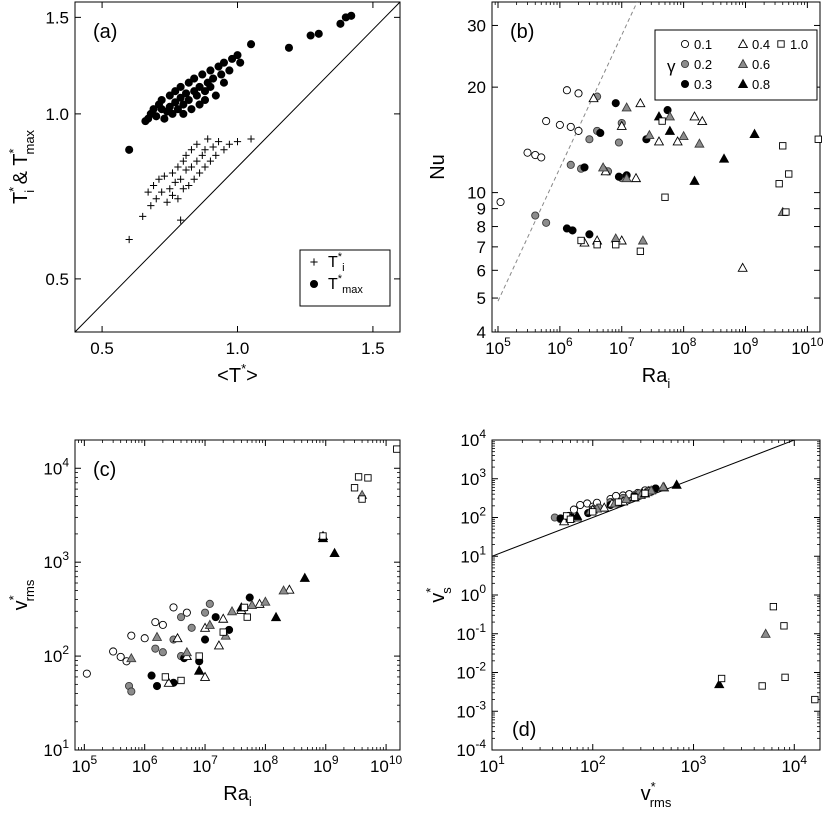 The image size is (825, 817). I want to click on y-tick-label-exp: 2, so click(482, 512).